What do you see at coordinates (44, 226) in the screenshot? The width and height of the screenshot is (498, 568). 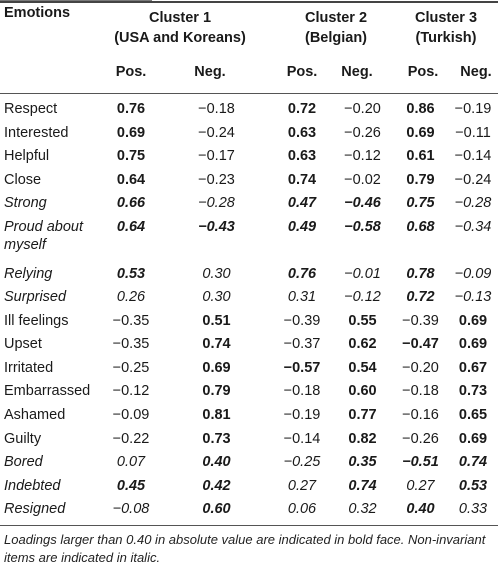 I see `emotion-label-text: Proud about` at bounding box center [44, 226].